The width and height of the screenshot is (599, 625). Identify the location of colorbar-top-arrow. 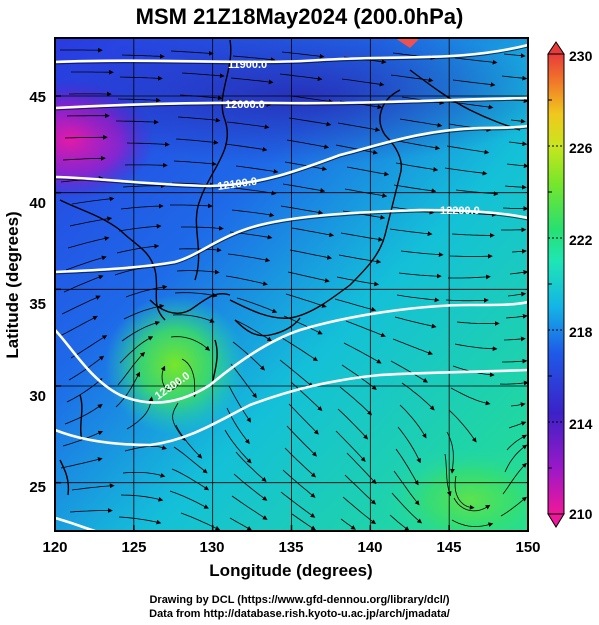
(556, 48).